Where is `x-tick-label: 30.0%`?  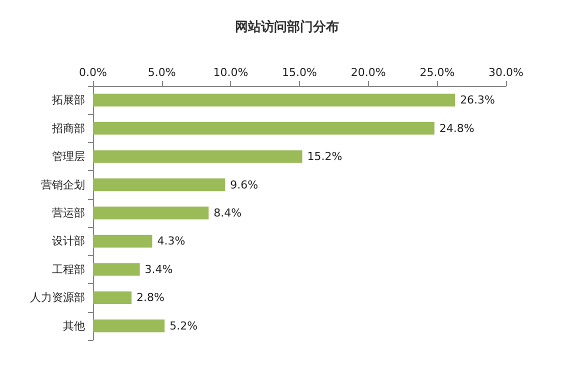
x-tick-label: 30.0% is located at coordinates (506, 72).